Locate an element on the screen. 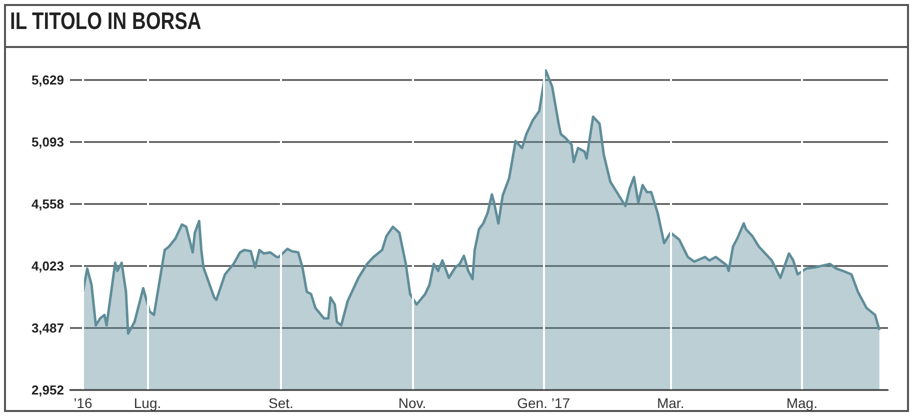 Image resolution: width=915 pixels, height=418 pixels. y-tick-label: 4,558 is located at coordinates (47, 204).